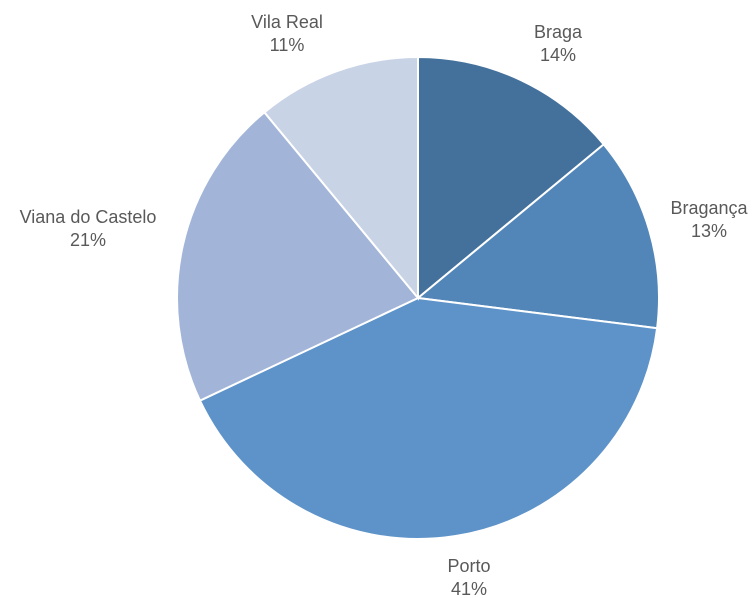 The width and height of the screenshot is (755, 598). Describe the element at coordinates (469, 588) in the screenshot. I see `slice-value-porto: 41%` at that location.